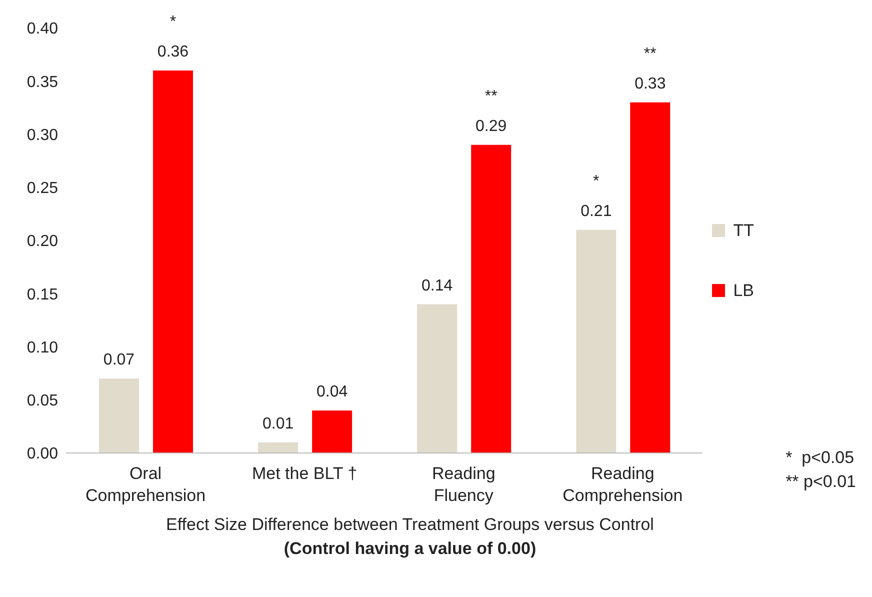  What do you see at coordinates (42, 135) in the screenshot?
I see `y-tick-label: 0.30` at bounding box center [42, 135].